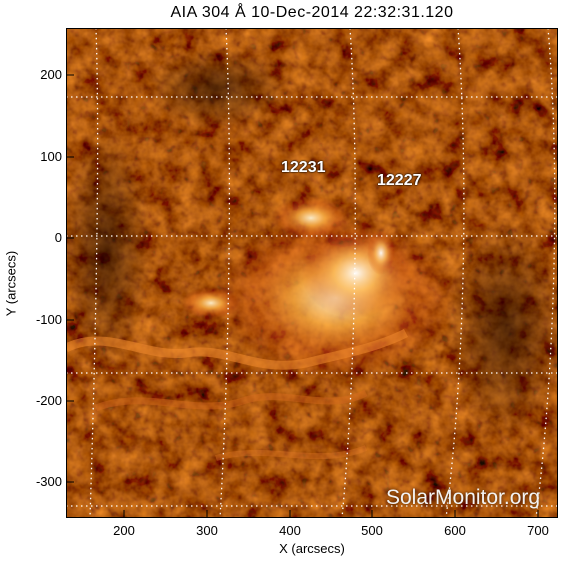 Image resolution: width=564 pixels, height=564 pixels. What do you see at coordinates (58, 237) in the screenshot?
I see `y-tick-label: 0` at bounding box center [58, 237].